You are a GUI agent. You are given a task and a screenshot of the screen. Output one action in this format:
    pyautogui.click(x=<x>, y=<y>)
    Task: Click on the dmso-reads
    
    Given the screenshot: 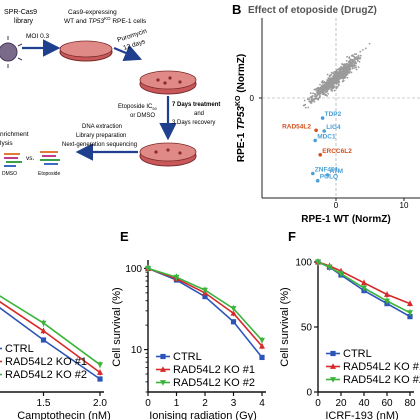 What is the action you would take?
    pyautogui.click(x=13, y=160)
    